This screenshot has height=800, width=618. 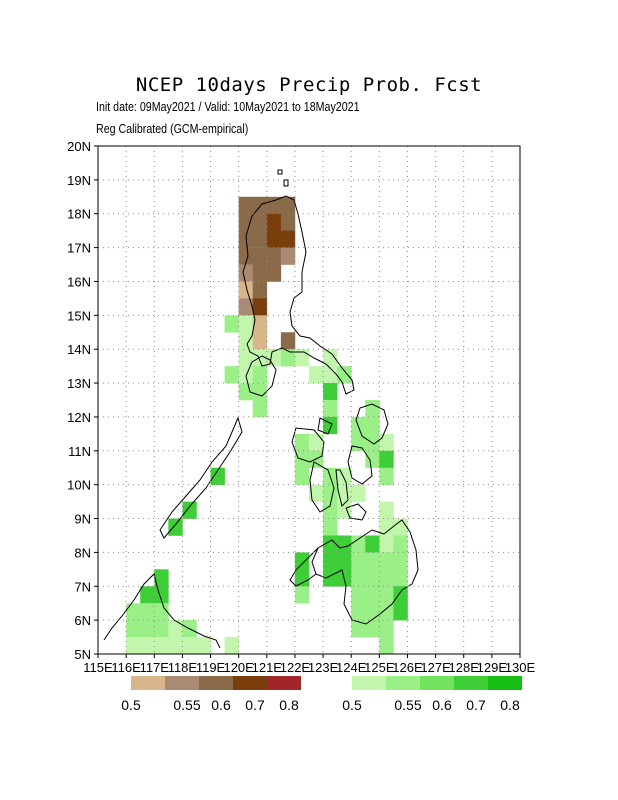 I want to click on lat-tick-label: 13N, so click(x=79, y=383).